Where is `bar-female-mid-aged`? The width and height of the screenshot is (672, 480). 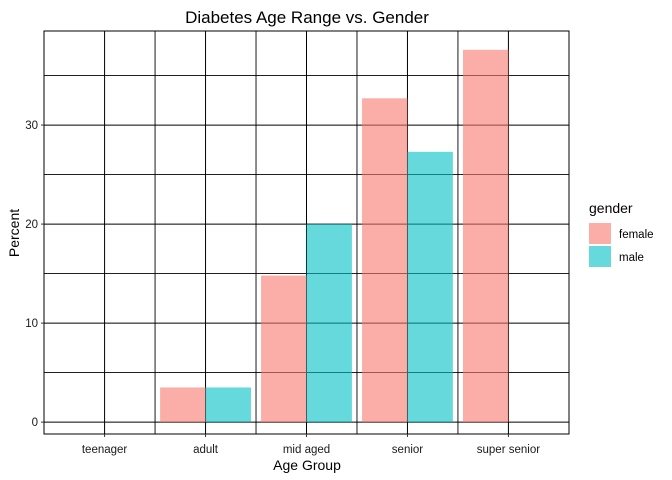 bar-female-mid-aged is located at coordinates (284, 349).